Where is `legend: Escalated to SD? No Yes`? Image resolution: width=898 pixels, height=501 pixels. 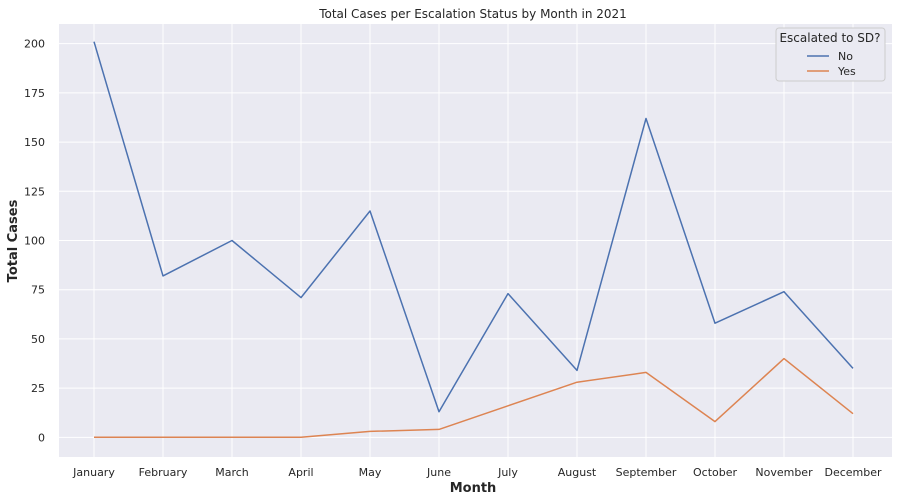 legend: Escalated to SD? No Yes is located at coordinates (830, 54).